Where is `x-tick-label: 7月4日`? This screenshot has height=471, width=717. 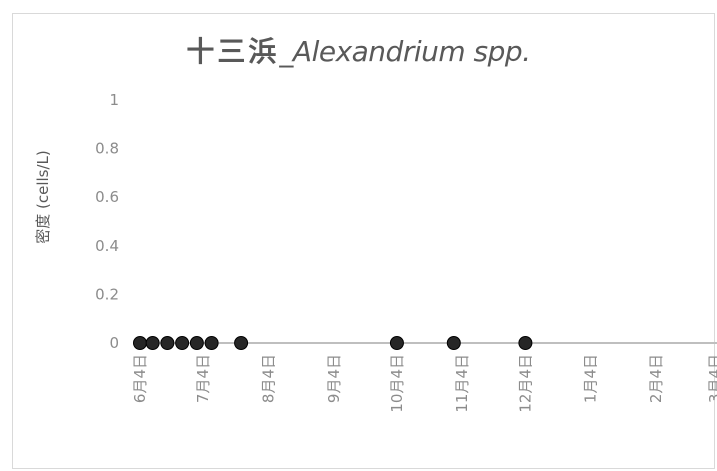 x-tick-label: 7月4日 is located at coordinates (203, 378).